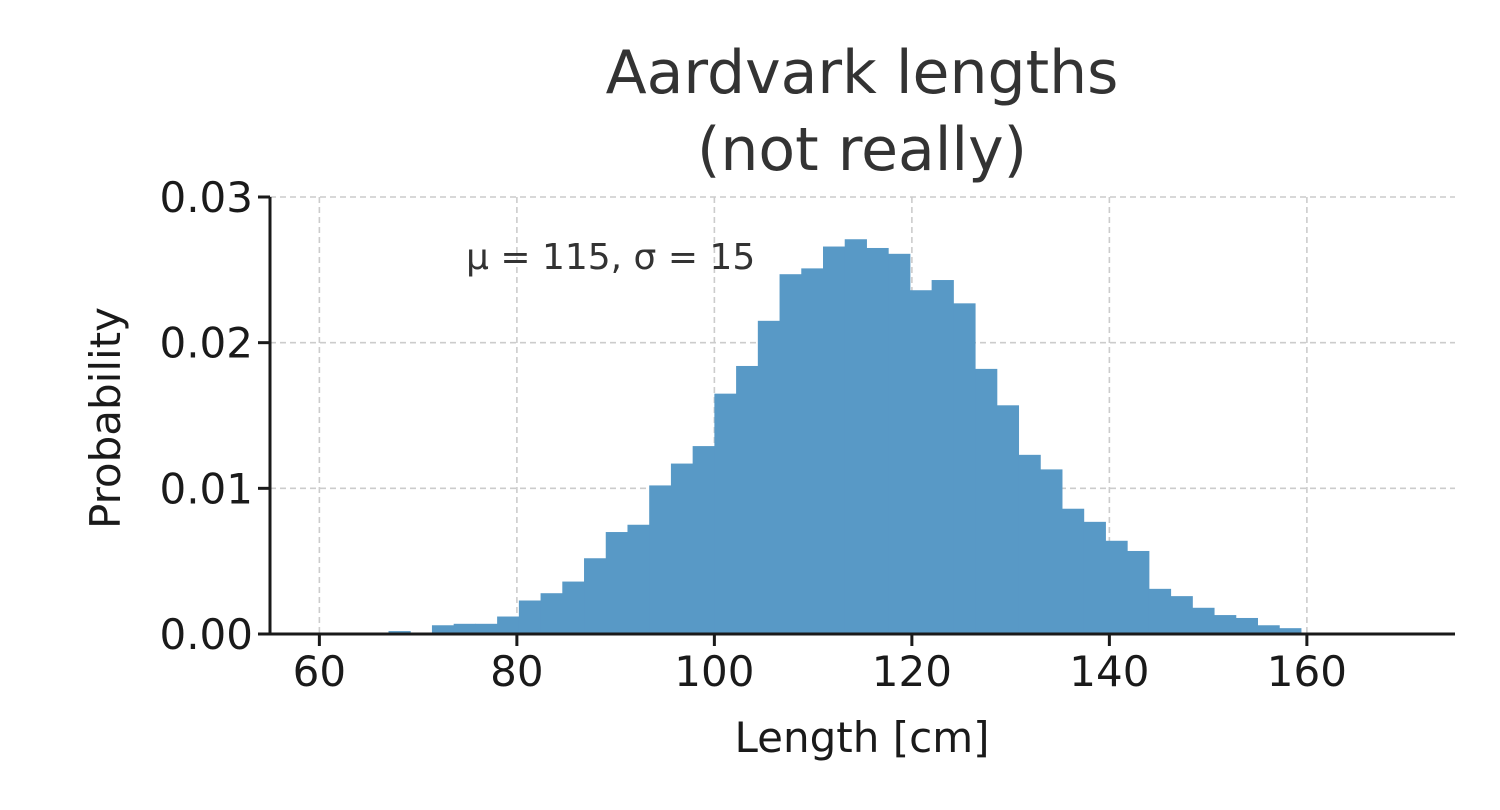 The width and height of the screenshot is (1500, 810). I want to click on distribution-annotation: μ = 115, σ = 15, so click(610, 257).